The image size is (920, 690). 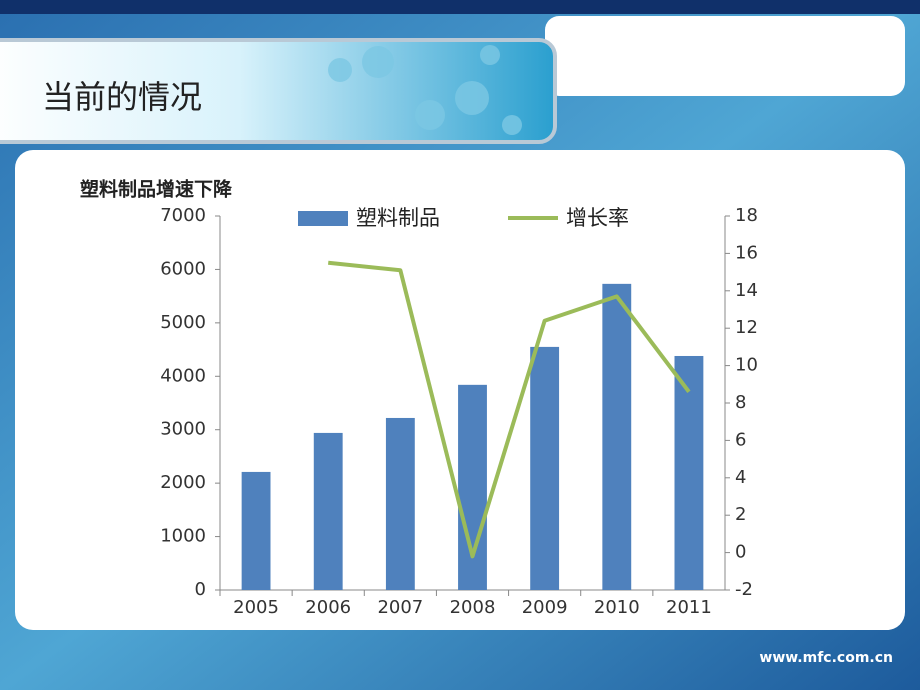 What do you see at coordinates (400, 607) in the screenshot?
I see `x-tick-label: 2007` at bounding box center [400, 607].